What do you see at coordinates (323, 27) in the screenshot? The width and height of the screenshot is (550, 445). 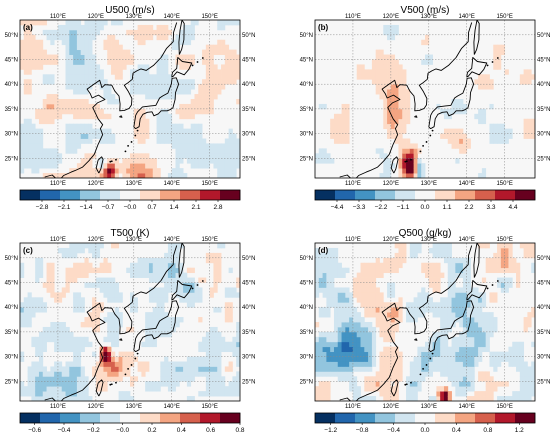 I see `panel-label: (b)` at bounding box center [323, 27].